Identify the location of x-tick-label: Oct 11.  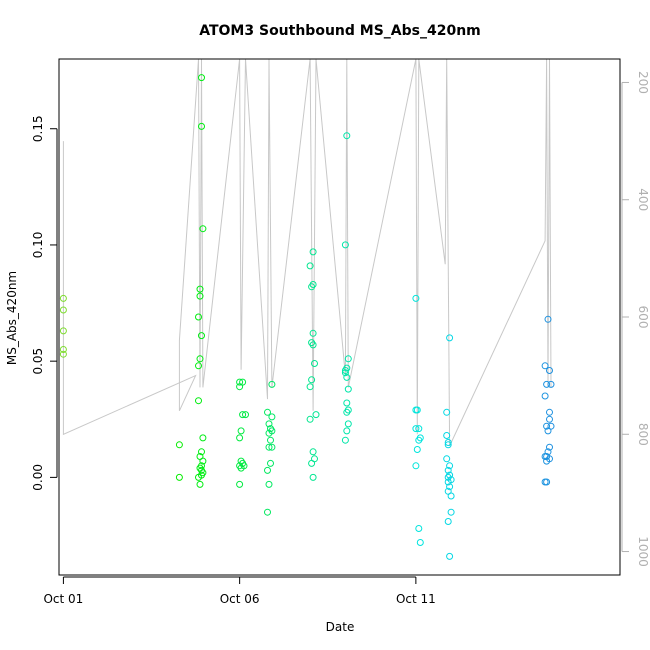
(416, 599).